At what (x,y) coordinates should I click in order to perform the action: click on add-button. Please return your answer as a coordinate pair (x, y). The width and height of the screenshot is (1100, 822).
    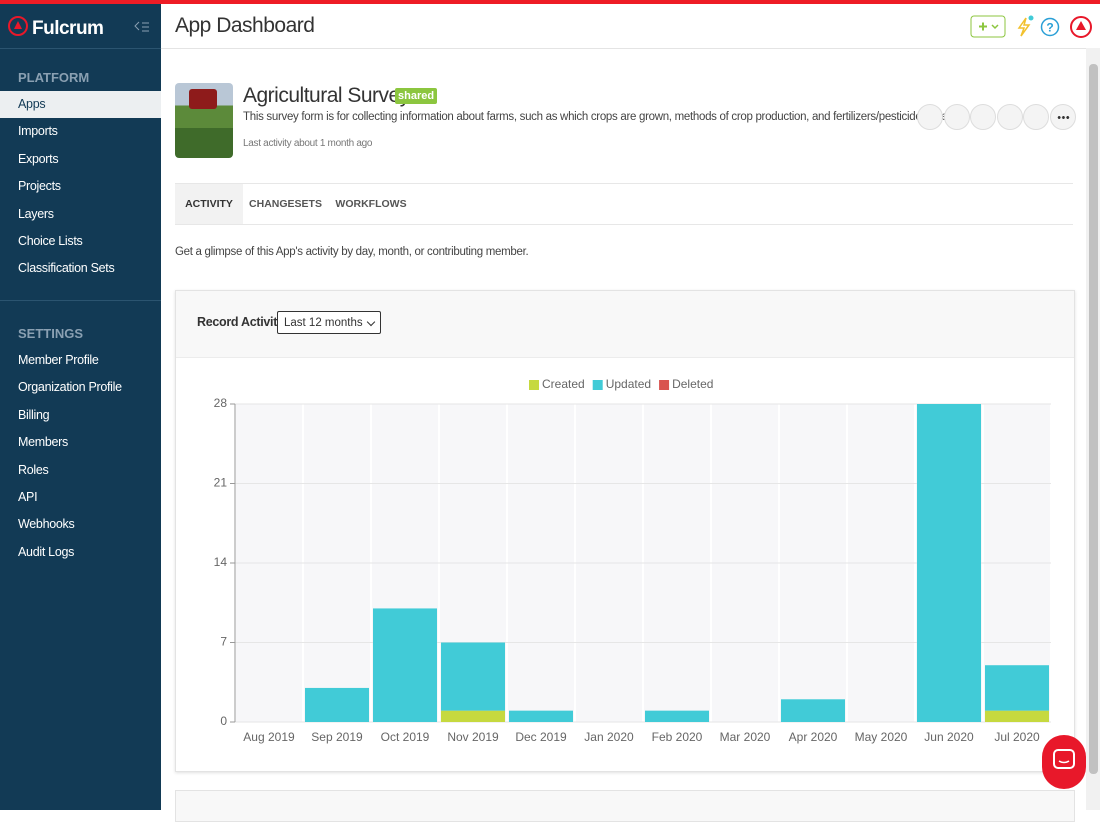
    Looking at the image, I should click on (988, 26).